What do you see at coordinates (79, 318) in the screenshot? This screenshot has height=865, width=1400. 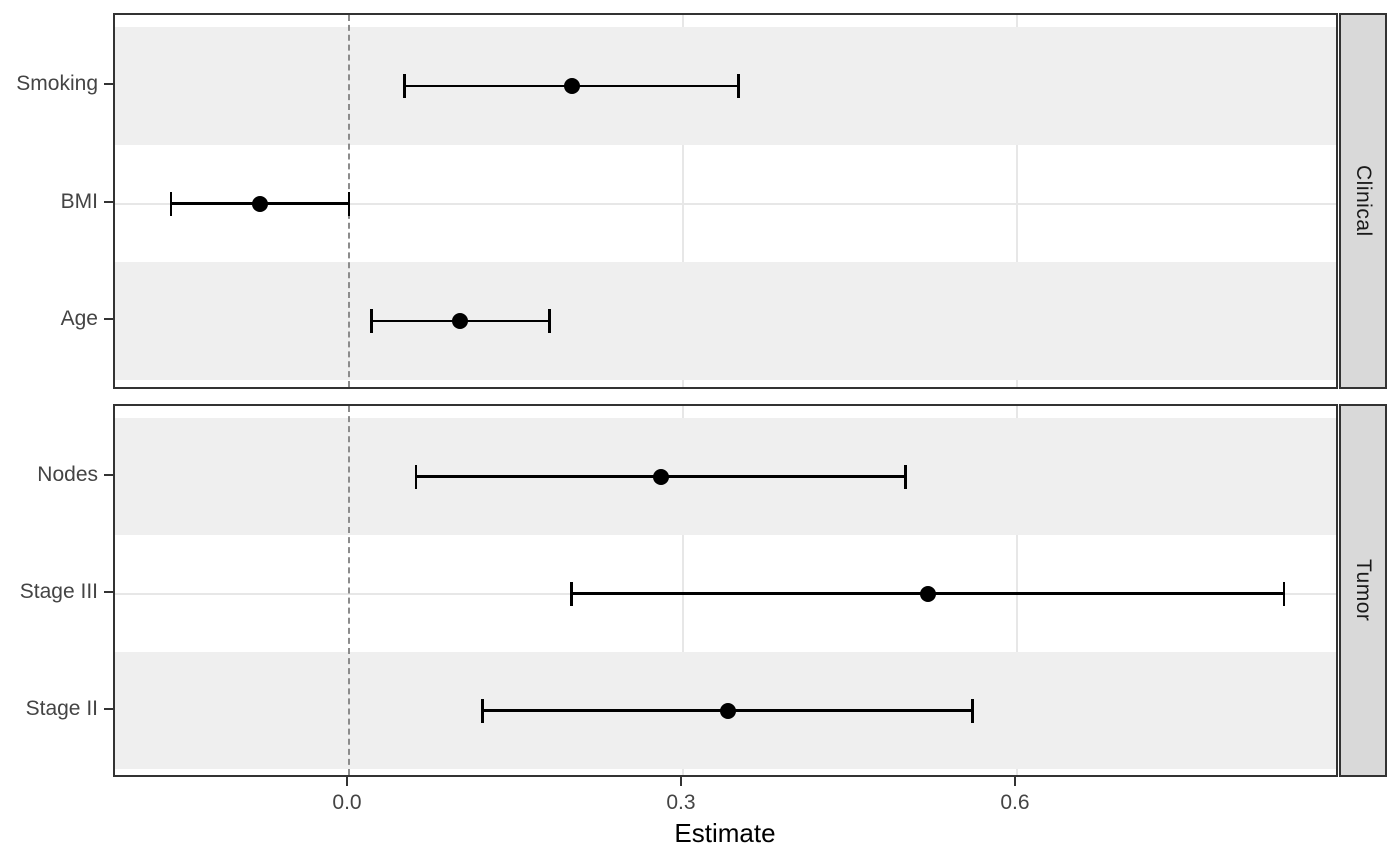 I see `y-axis-label: Age` at bounding box center [79, 318].